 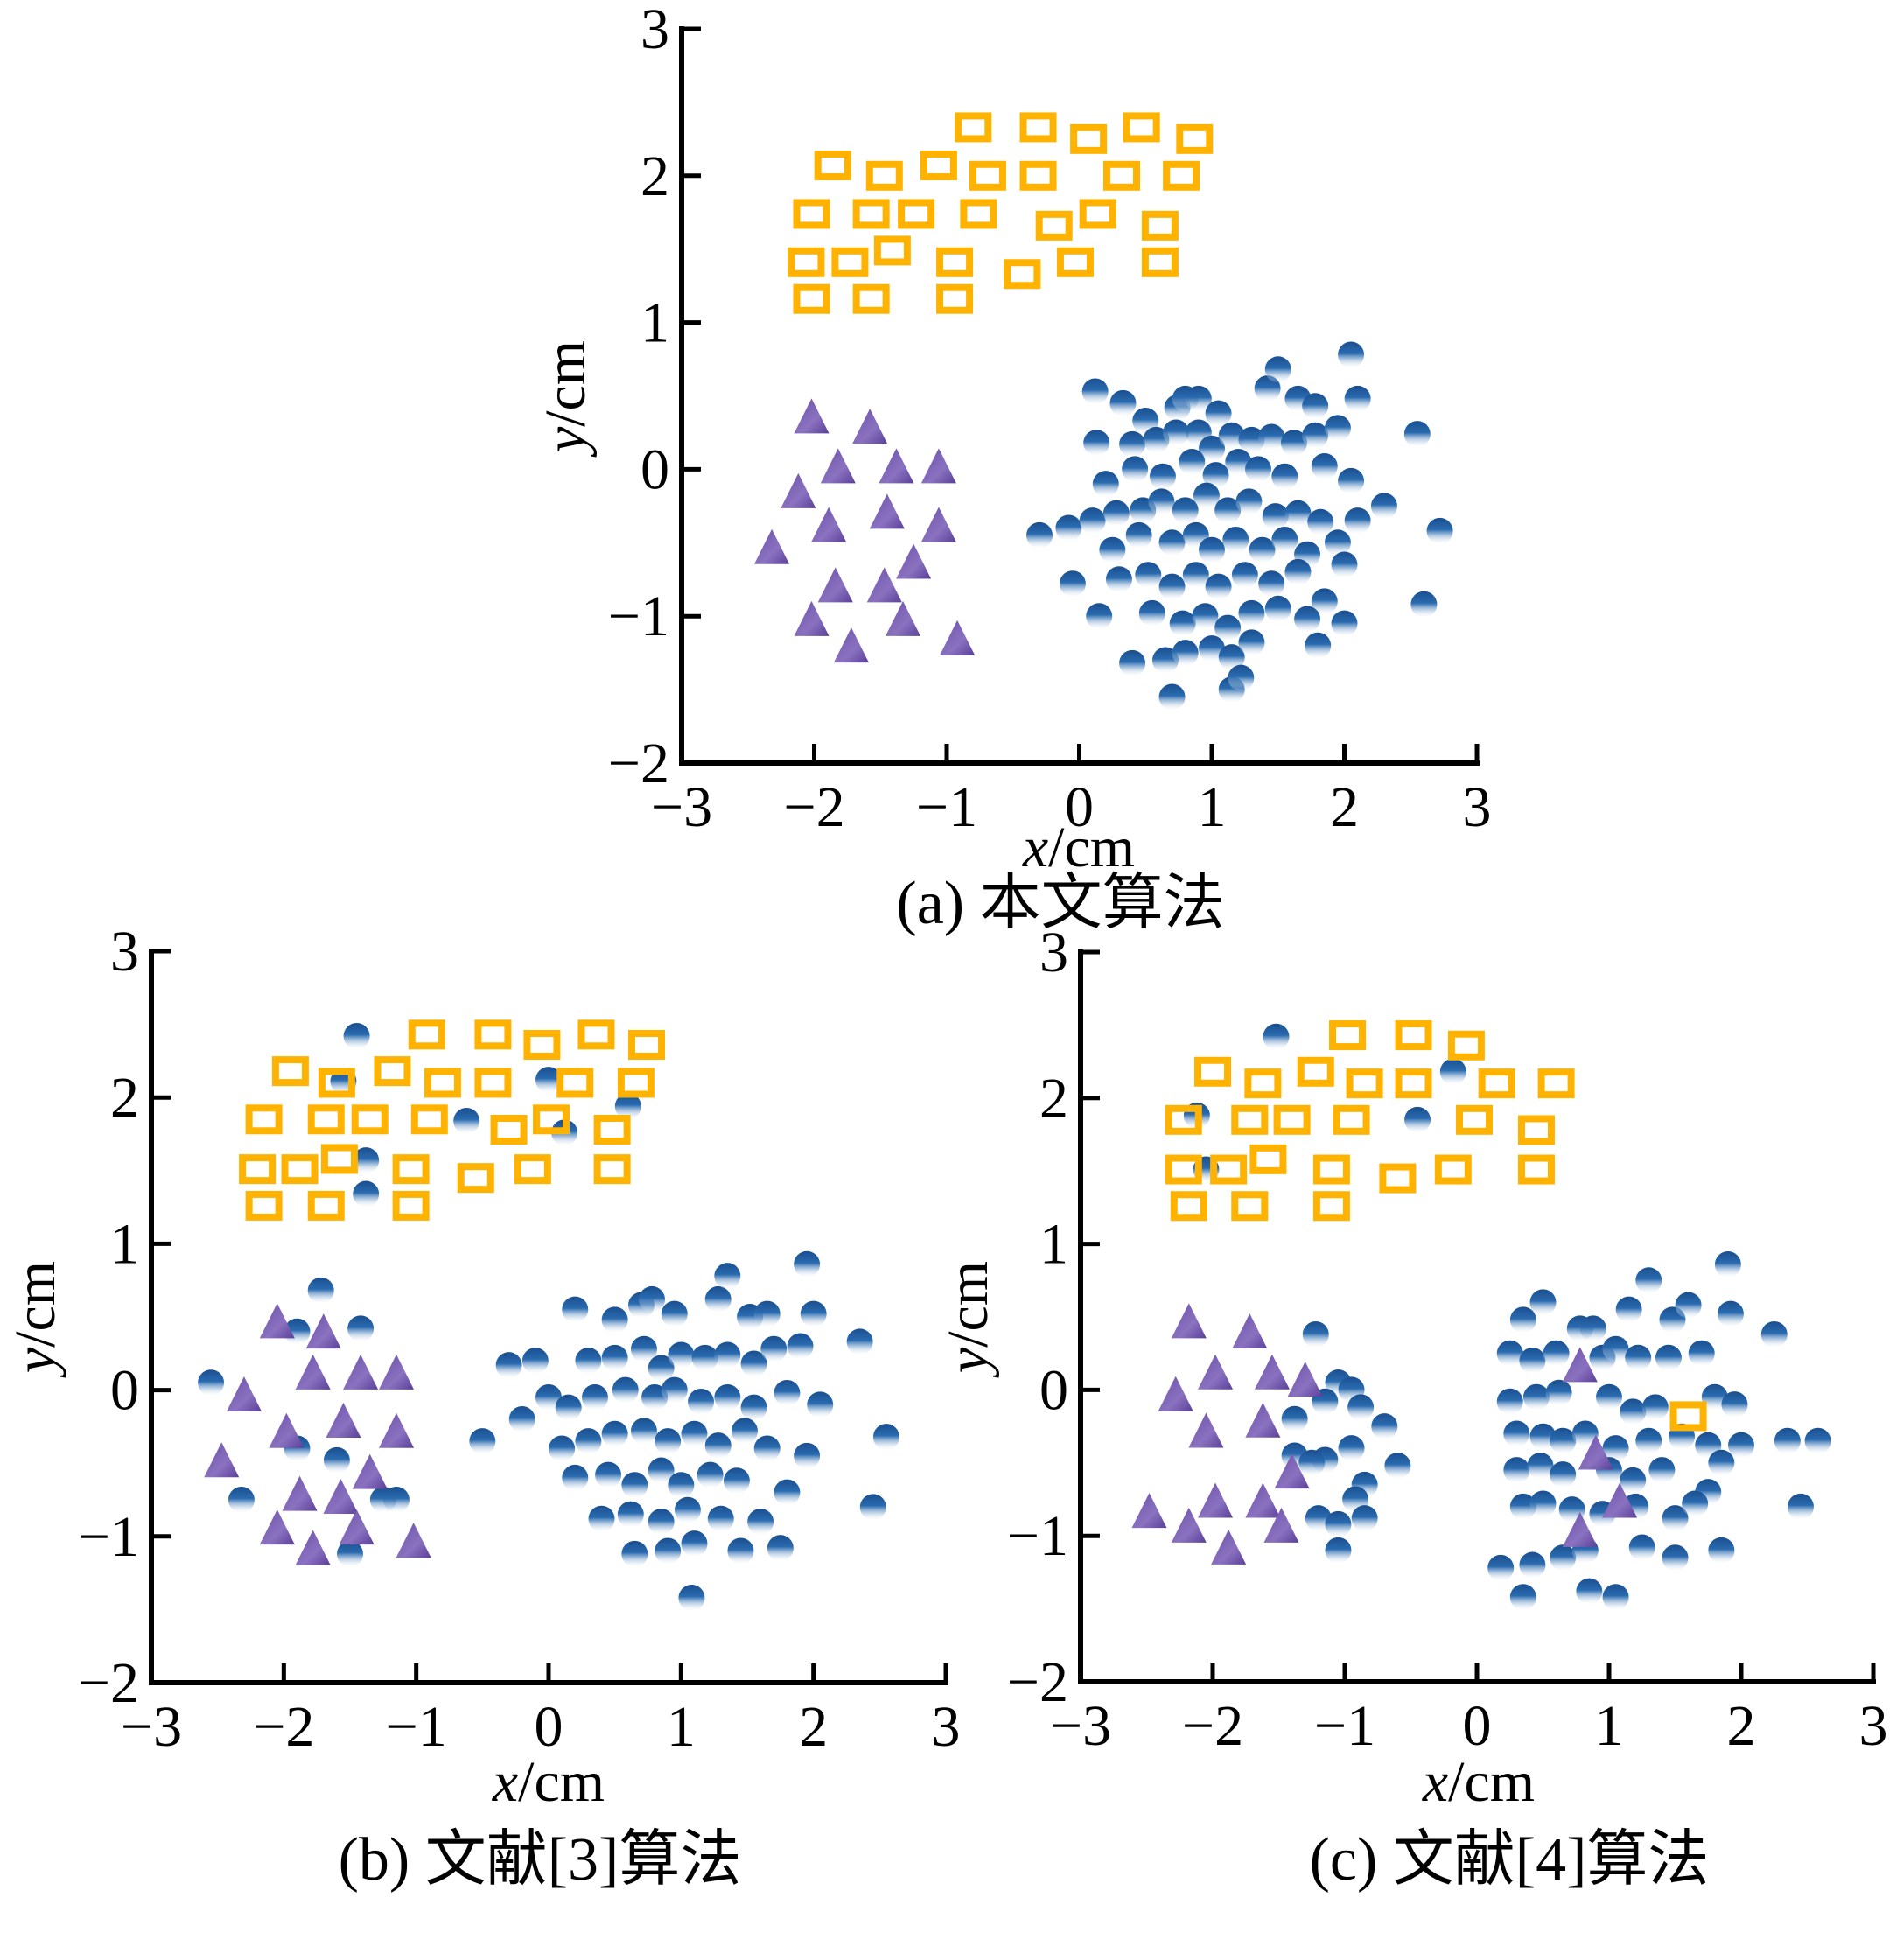 I want to click on x-tick-label: −1, so click(x=1345, y=1726).